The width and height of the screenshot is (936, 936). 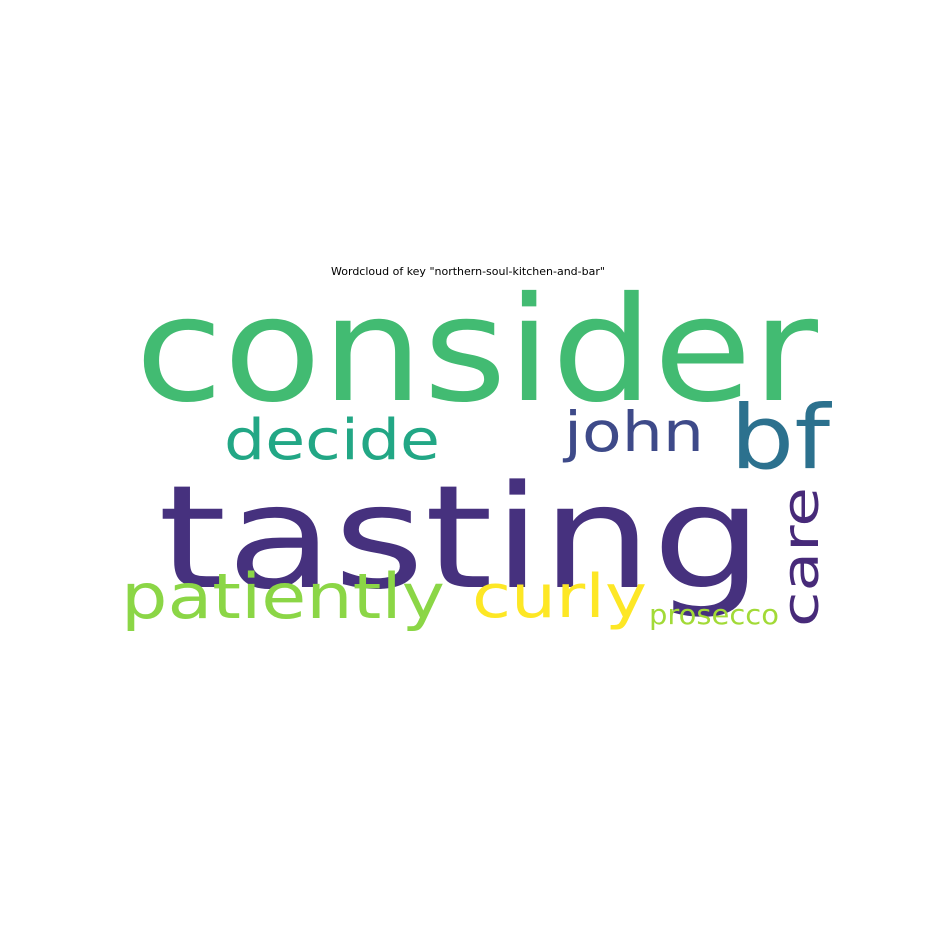 I want to click on word-care: care, so click(x=801, y=557).